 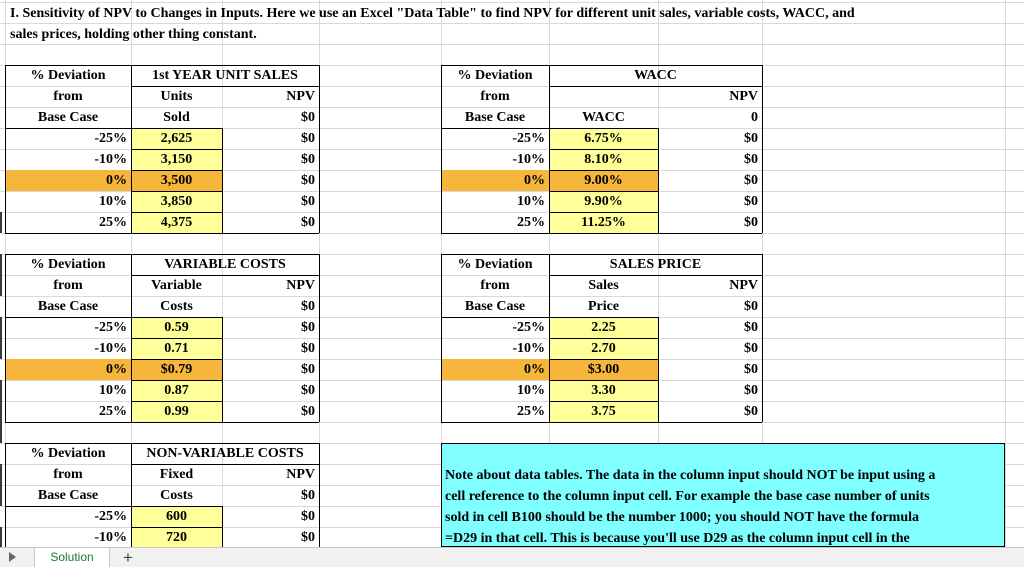 What do you see at coordinates (603, 348) in the screenshot?
I see `input-value-cell: 2.70` at bounding box center [603, 348].